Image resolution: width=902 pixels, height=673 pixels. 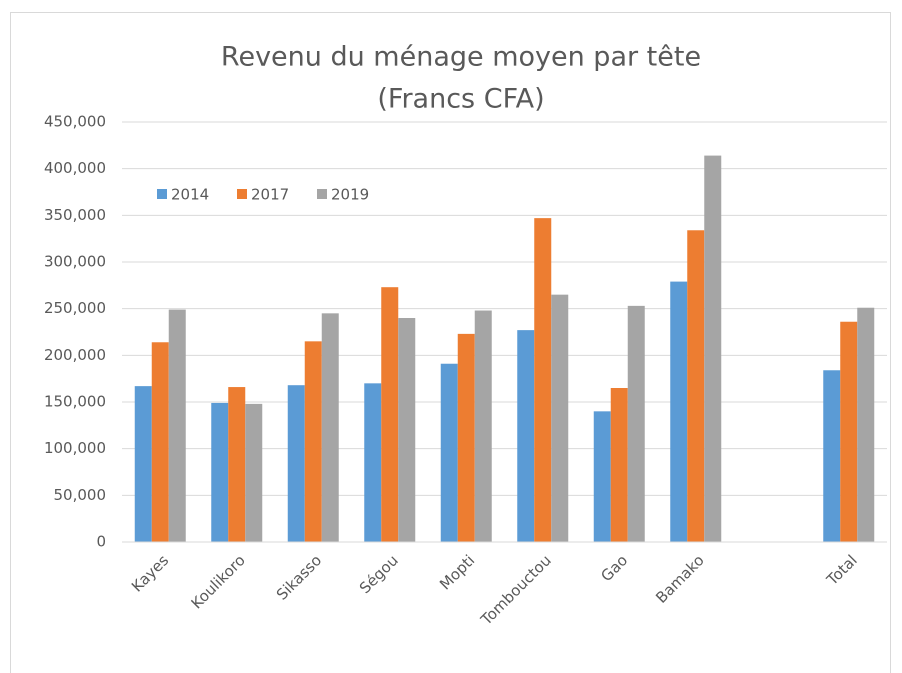 I want to click on y-tick-label: 300,000, so click(x=75, y=262).